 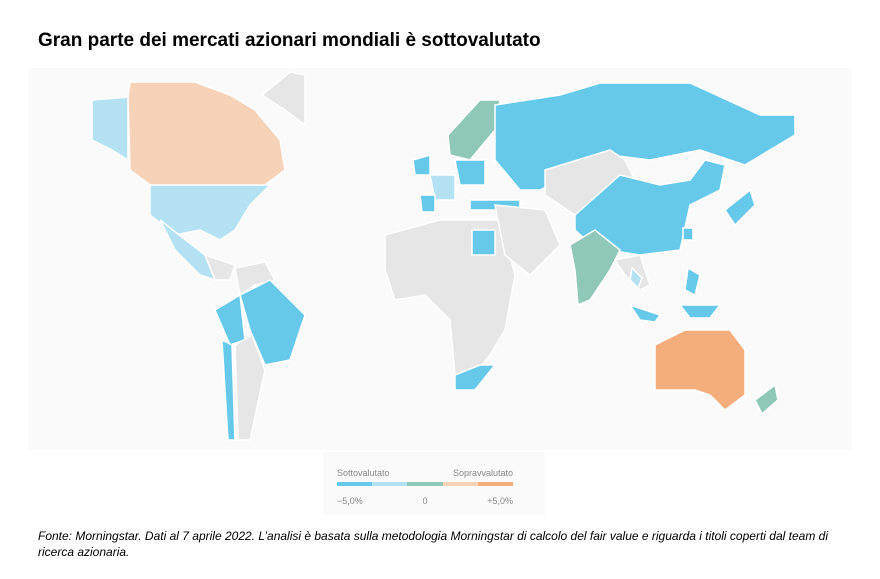 I want to click on central-america, so click(x=219, y=267).